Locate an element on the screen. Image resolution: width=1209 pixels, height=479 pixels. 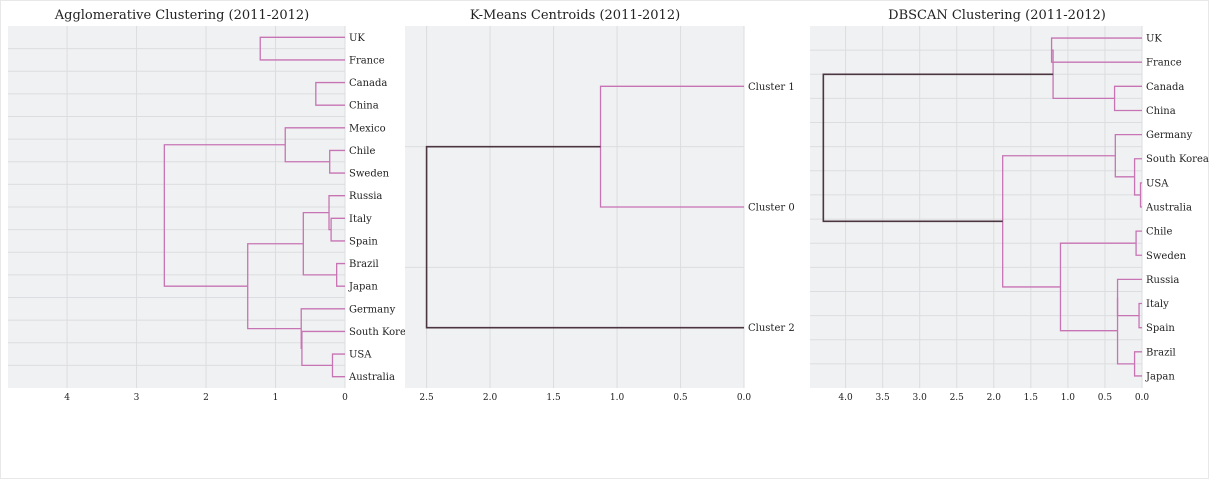
leaf-label: Cluster 2 is located at coordinates (771, 328).